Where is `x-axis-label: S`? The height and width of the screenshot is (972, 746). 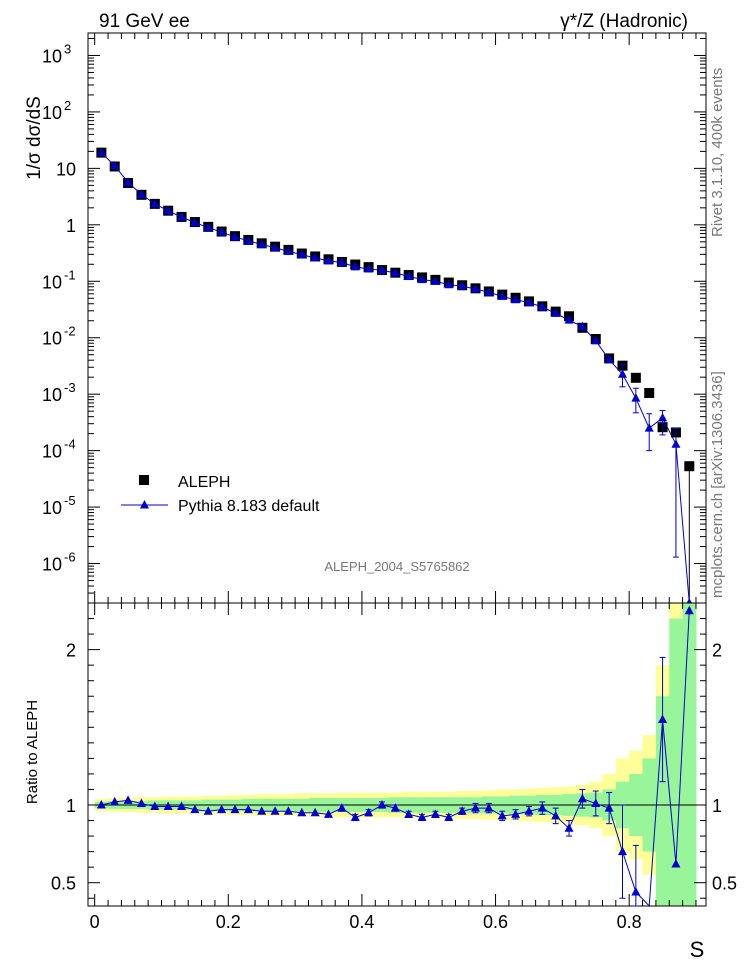 x-axis-label: S is located at coordinates (697, 949).